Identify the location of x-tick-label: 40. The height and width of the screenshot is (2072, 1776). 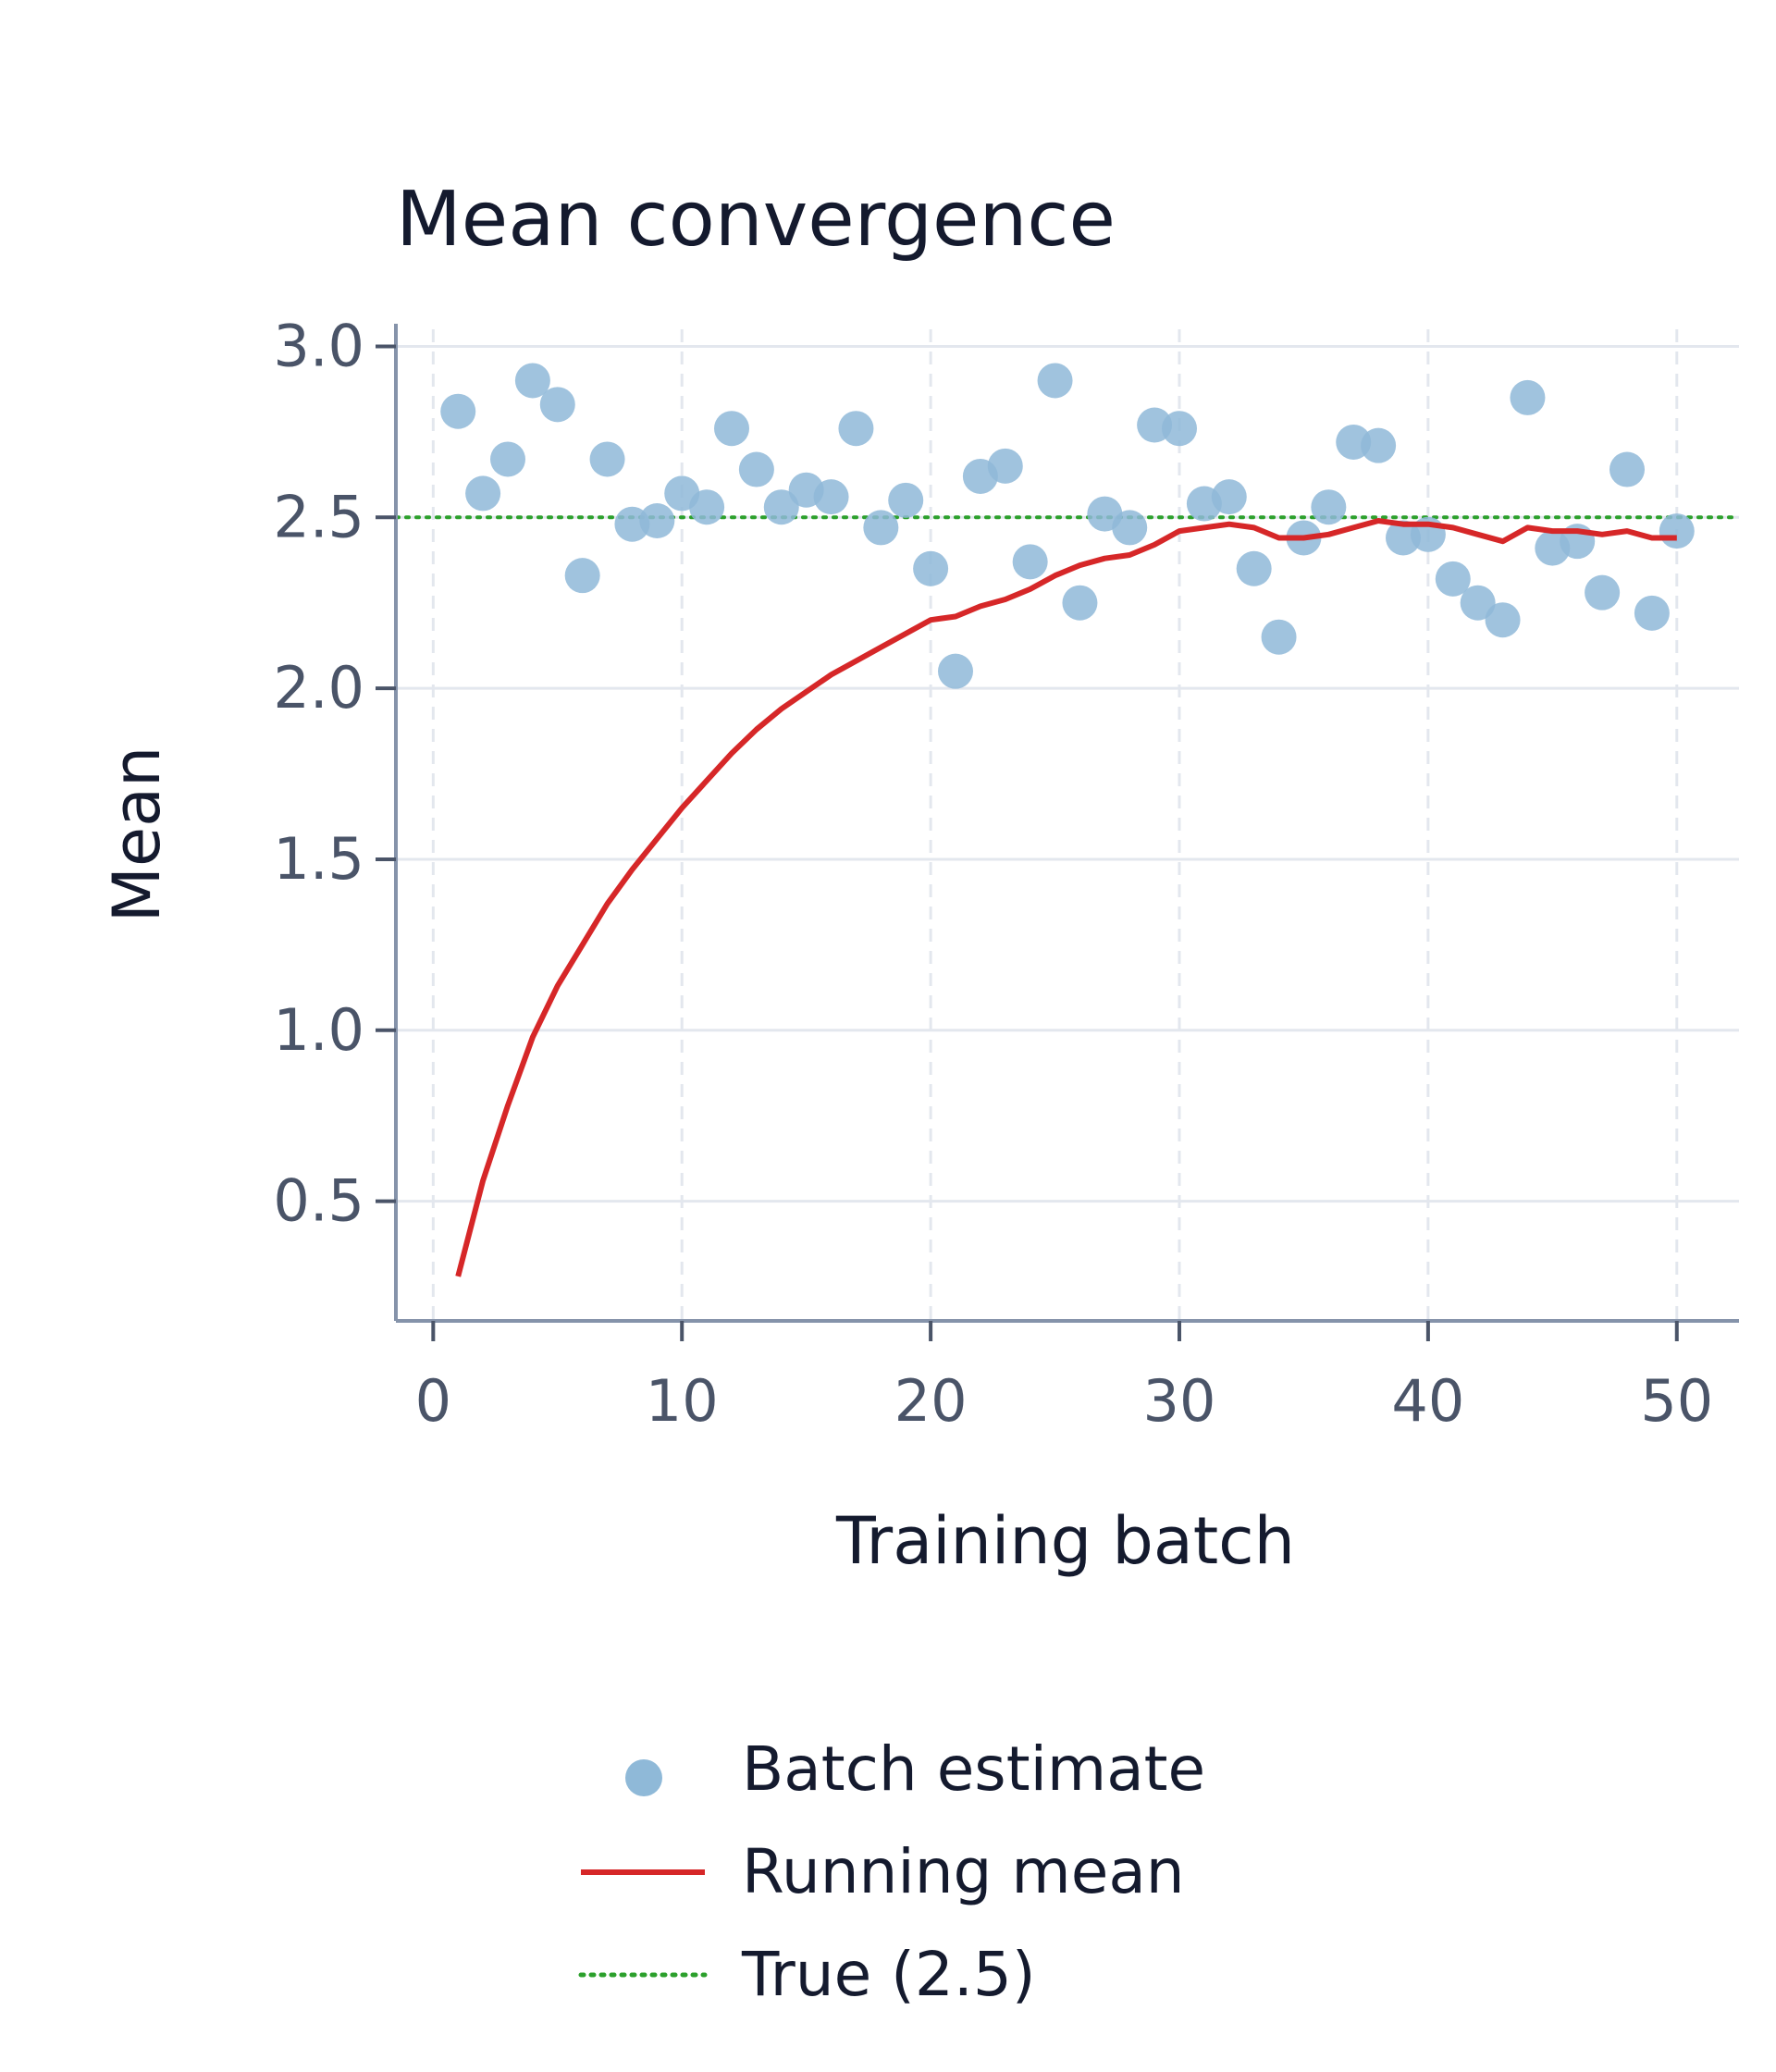
(1428, 1401).